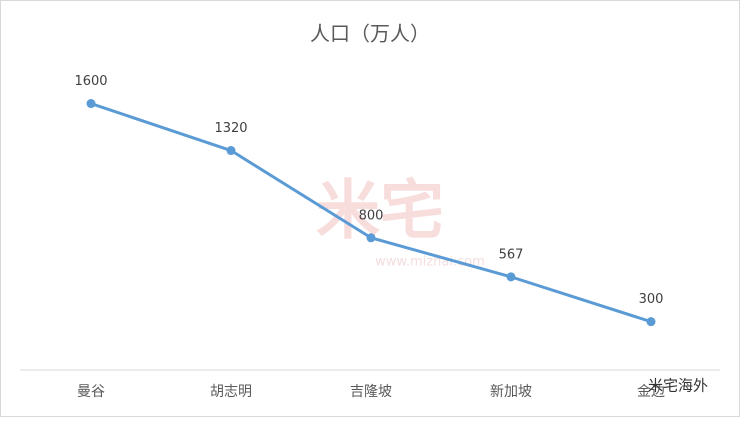 Image resolution: width=740 pixels, height=421 pixels. Describe the element at coordinates (511, 254) in the screenshot. I see `data-label: 567` at that location.